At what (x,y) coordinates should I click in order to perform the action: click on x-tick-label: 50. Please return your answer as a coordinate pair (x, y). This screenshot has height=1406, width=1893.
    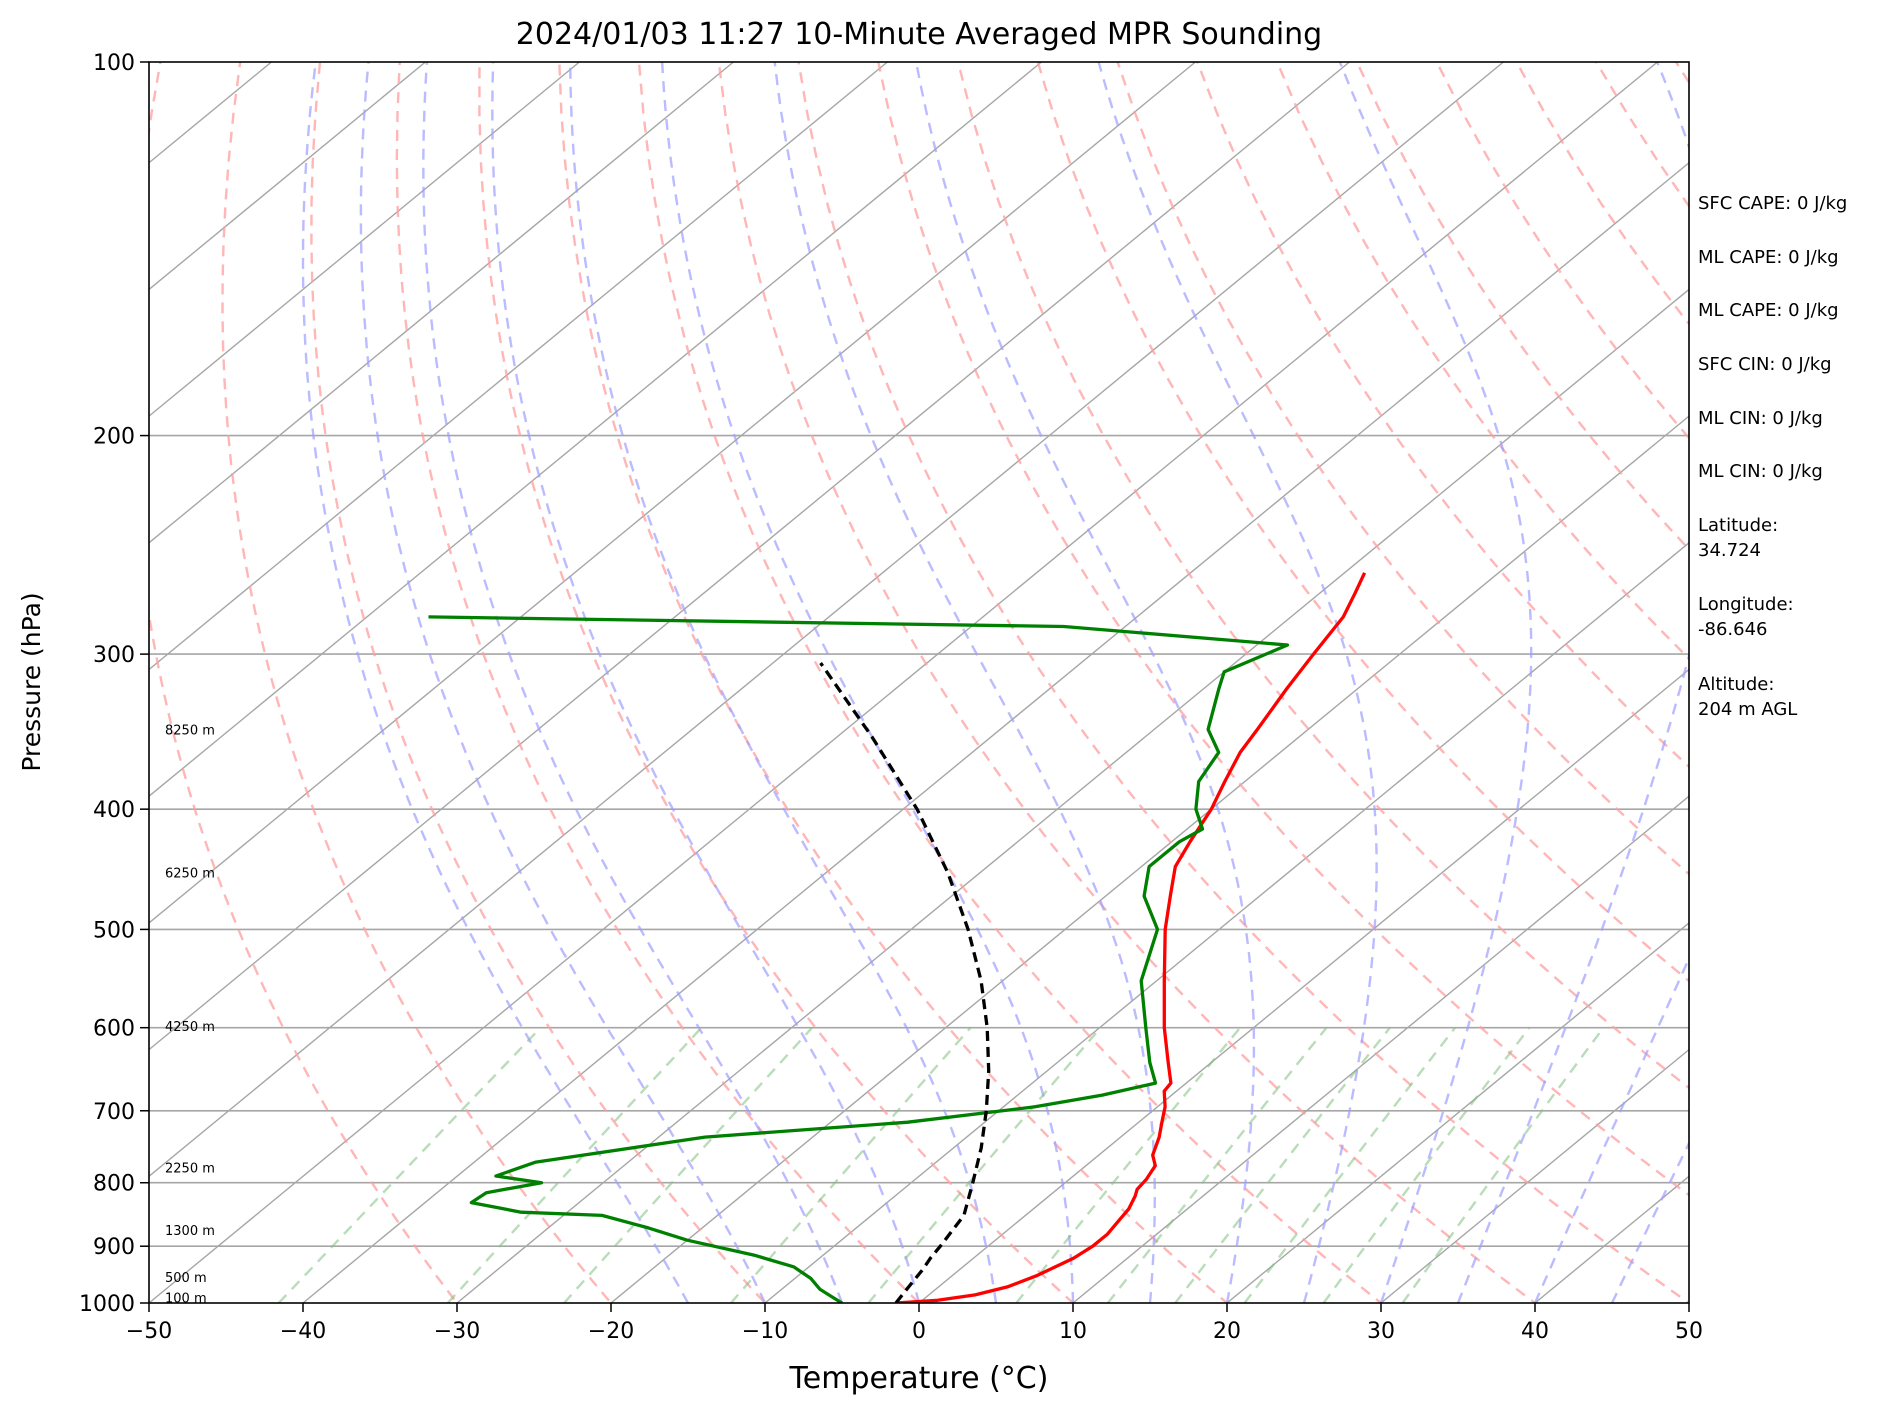
    Looking at the image, I should click on (1689, 1331).